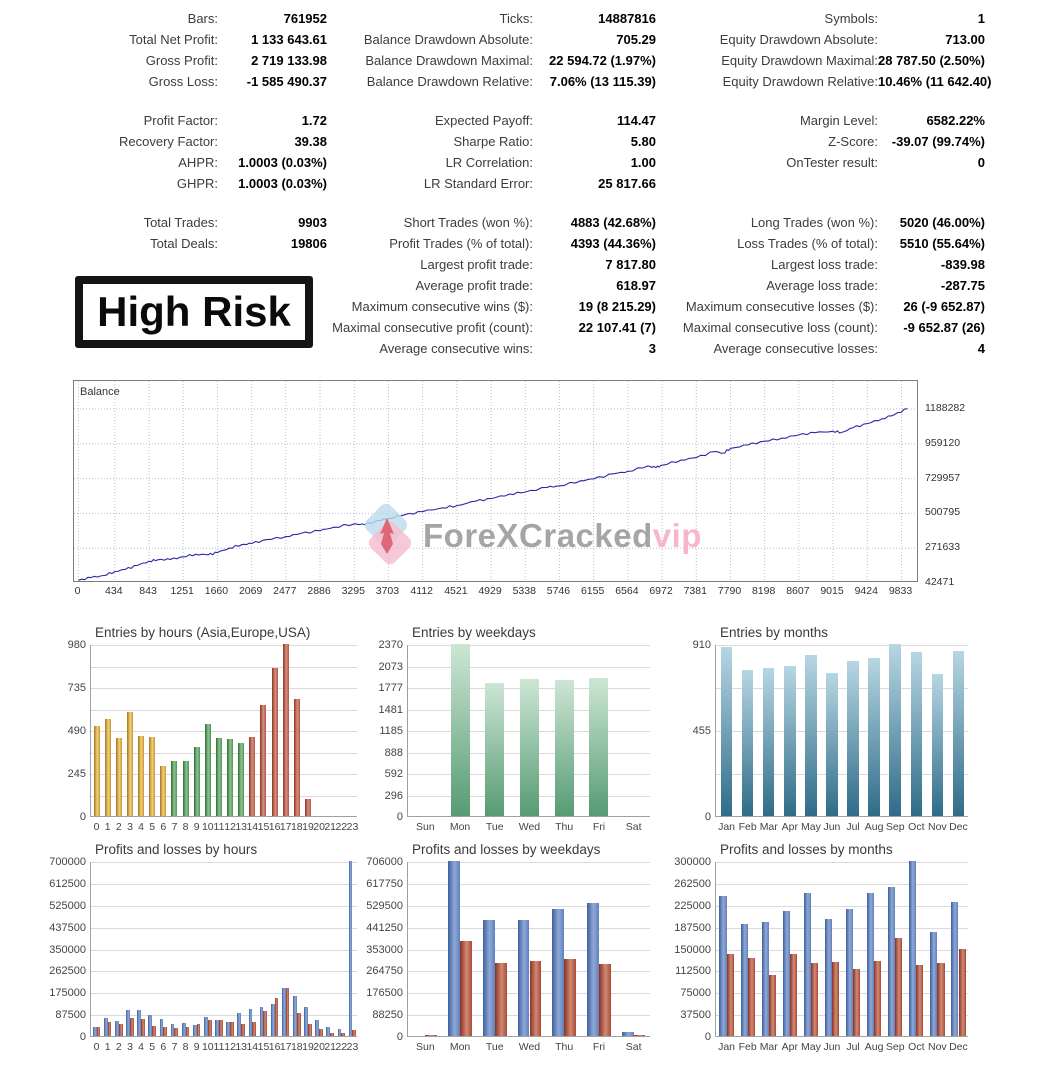 The height and width of the screenshot is (1080, 1048). I want to click on stat-label: Short Trades (won %):, so click(468, 222).